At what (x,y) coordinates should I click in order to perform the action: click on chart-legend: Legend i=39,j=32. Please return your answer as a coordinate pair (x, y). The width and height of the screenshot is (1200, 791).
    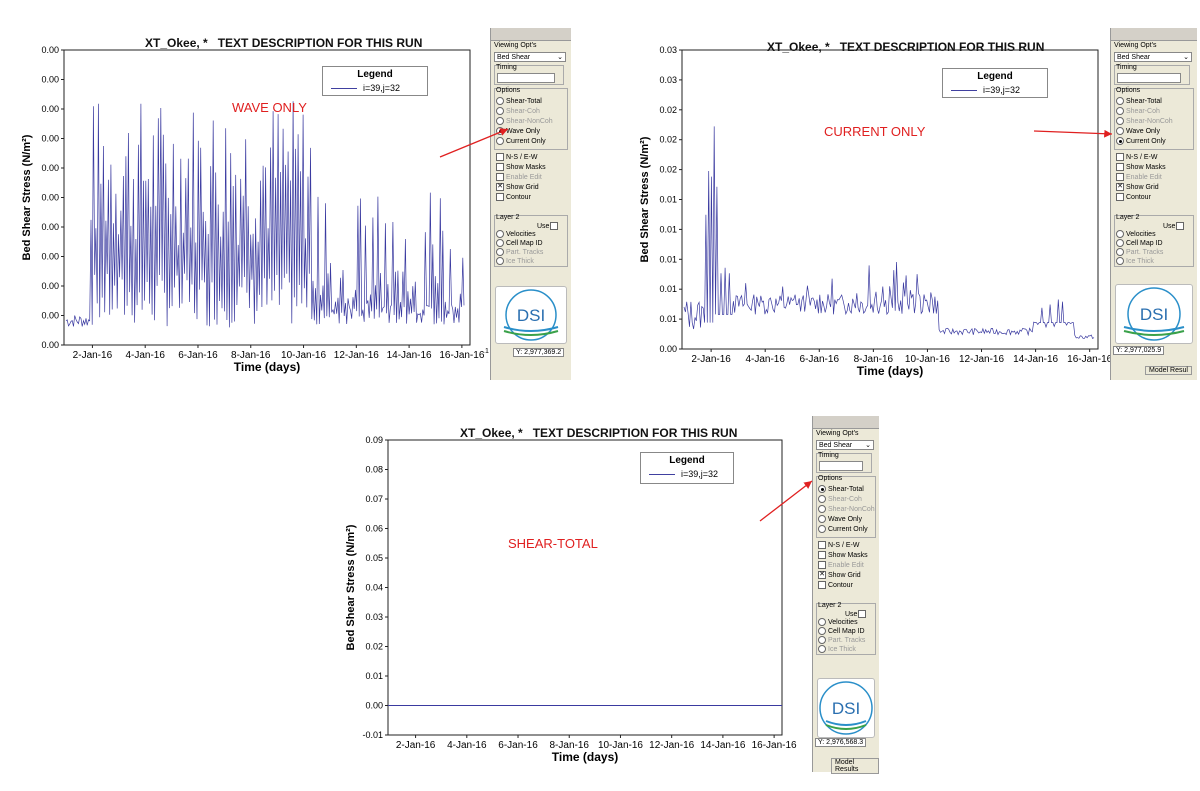
    Looking at the image, I should click on (375, 81).